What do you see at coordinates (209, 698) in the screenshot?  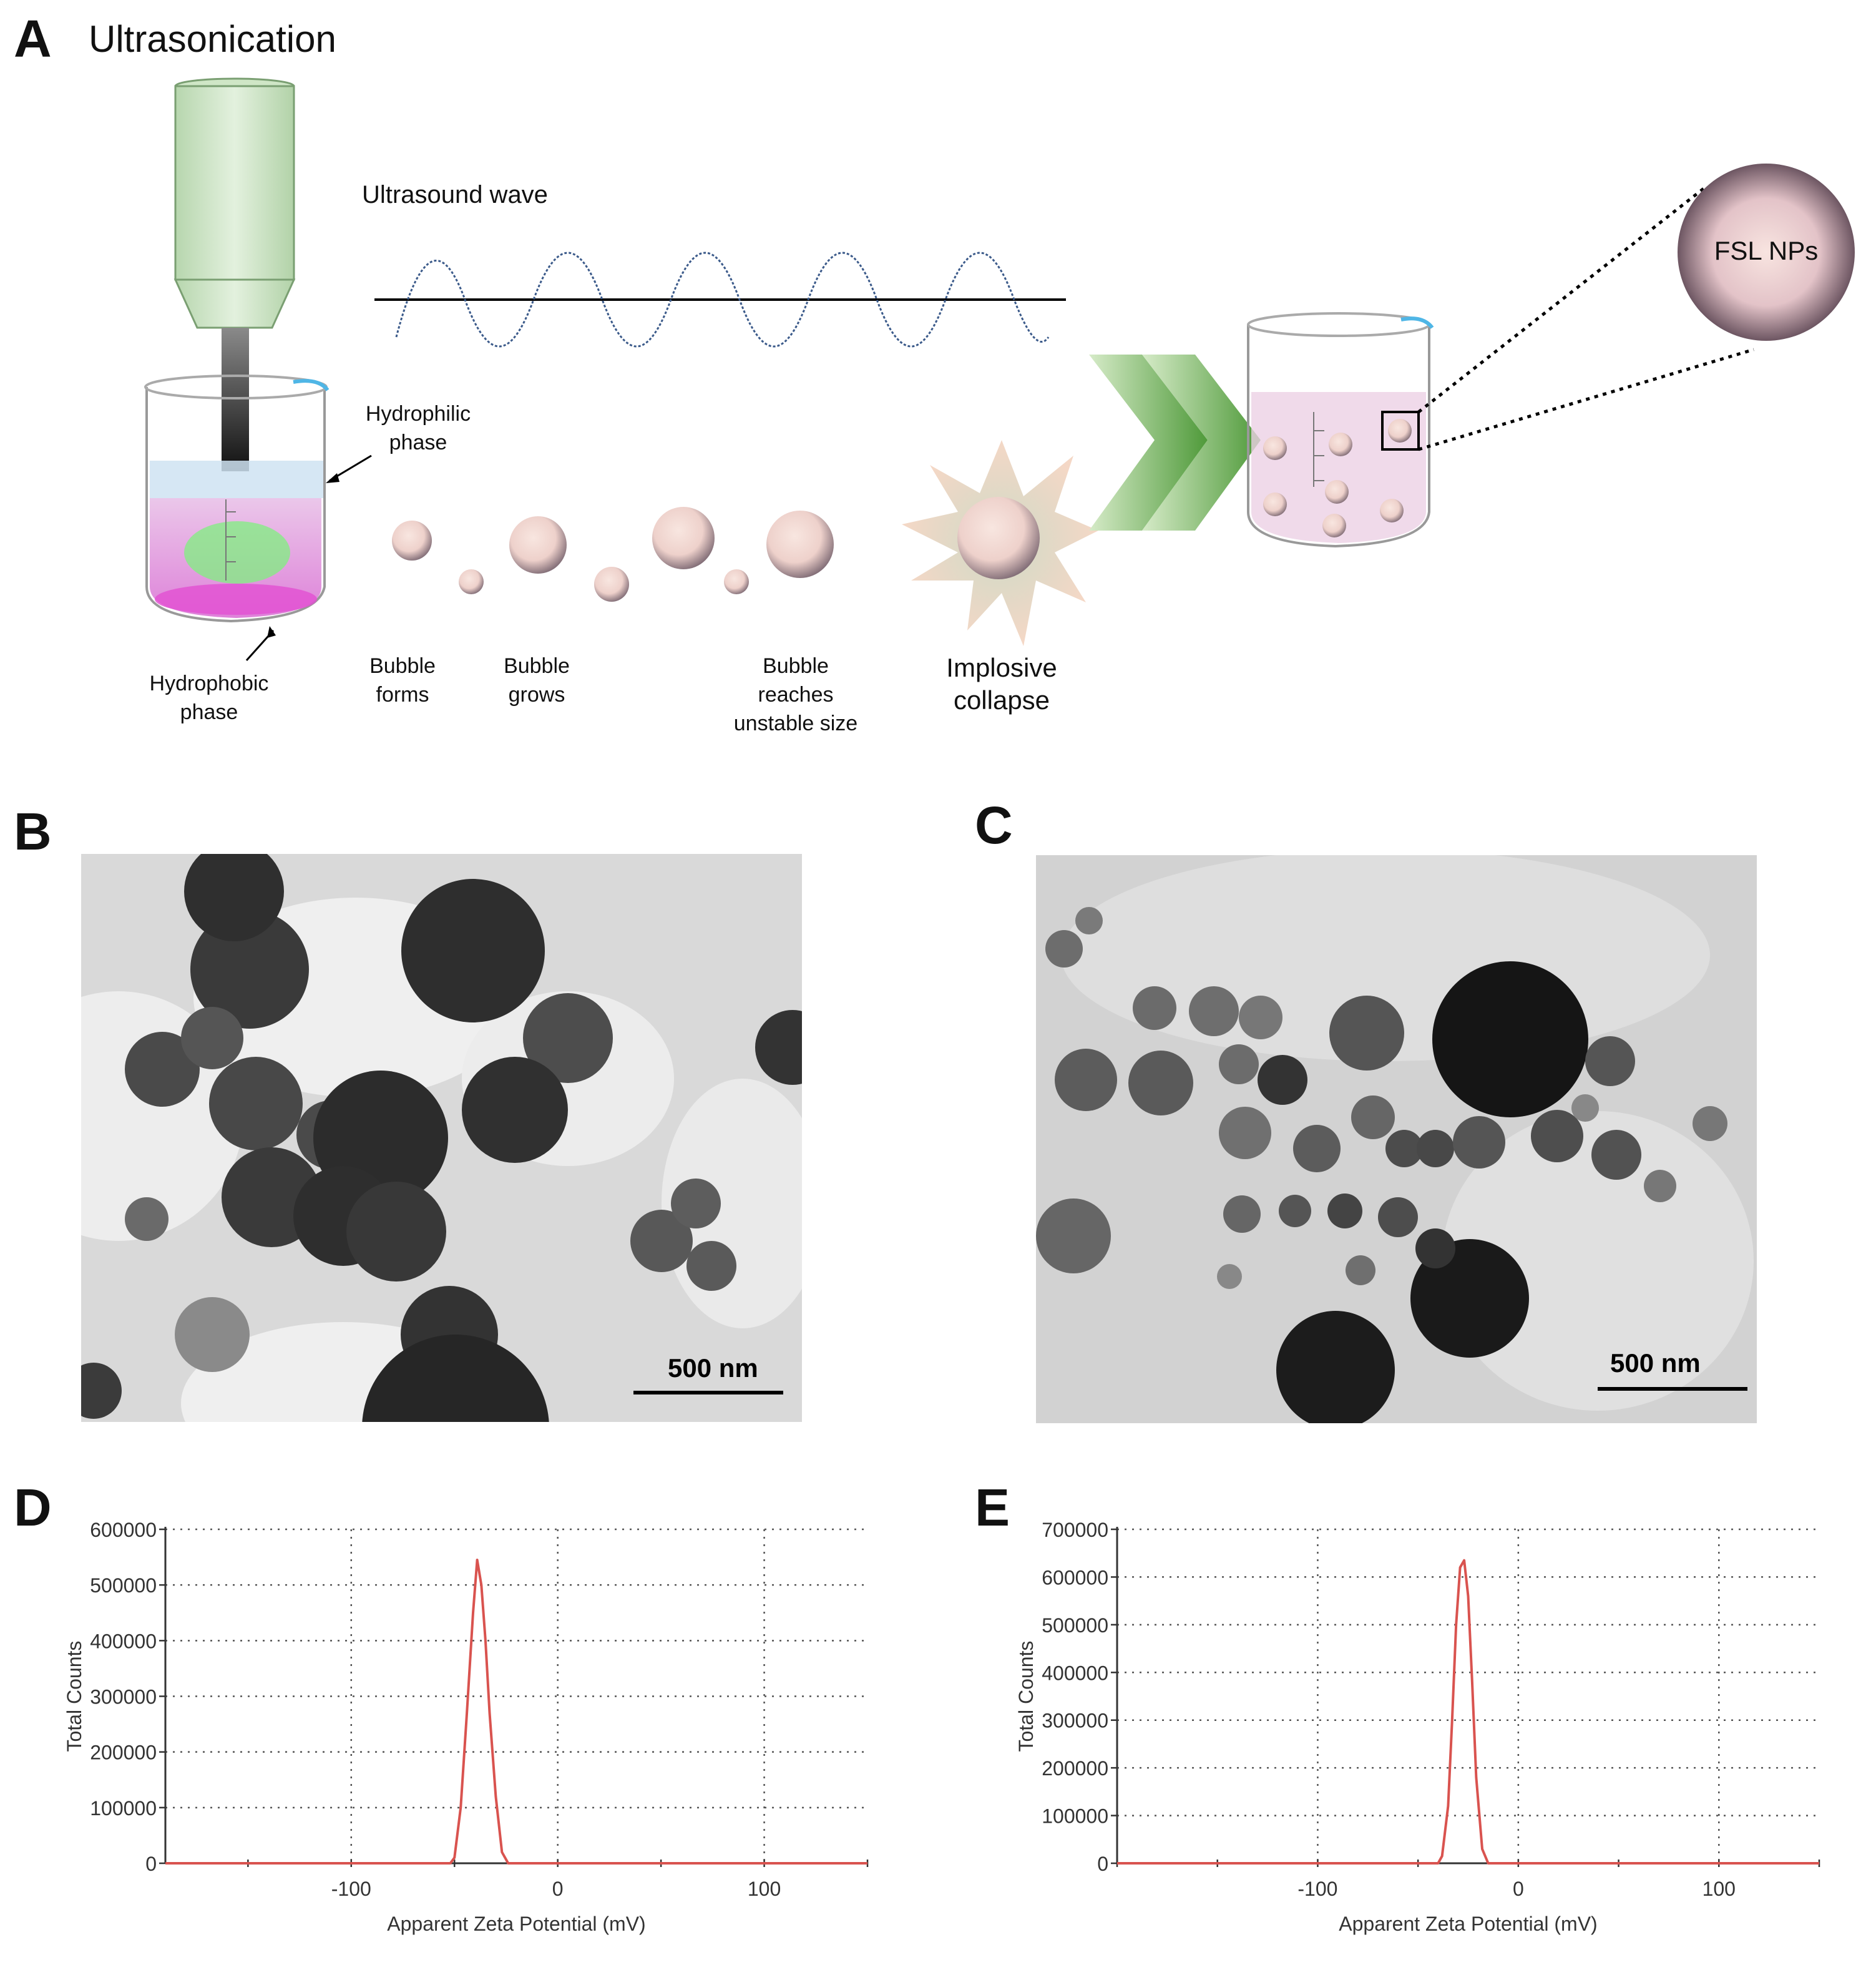 I see `hydrophobic-label: Hydrophobic phase` at bounding box center [209, 698].